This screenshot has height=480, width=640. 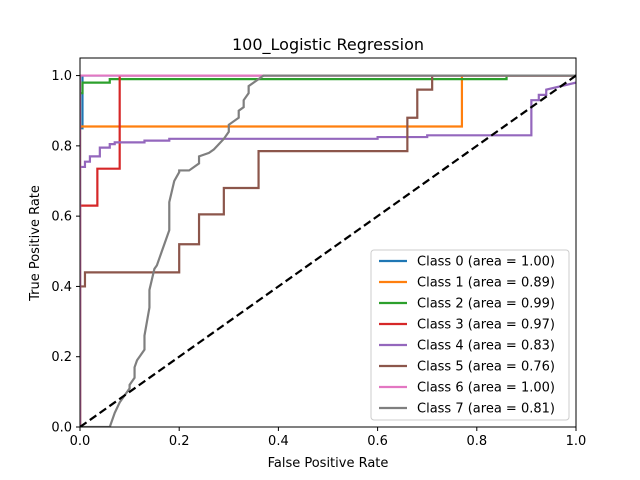 What do you see at coordinates (61, 287) in the screenshot?
I see `y-tick-label: 0.4` at bounding box center [61, 287].